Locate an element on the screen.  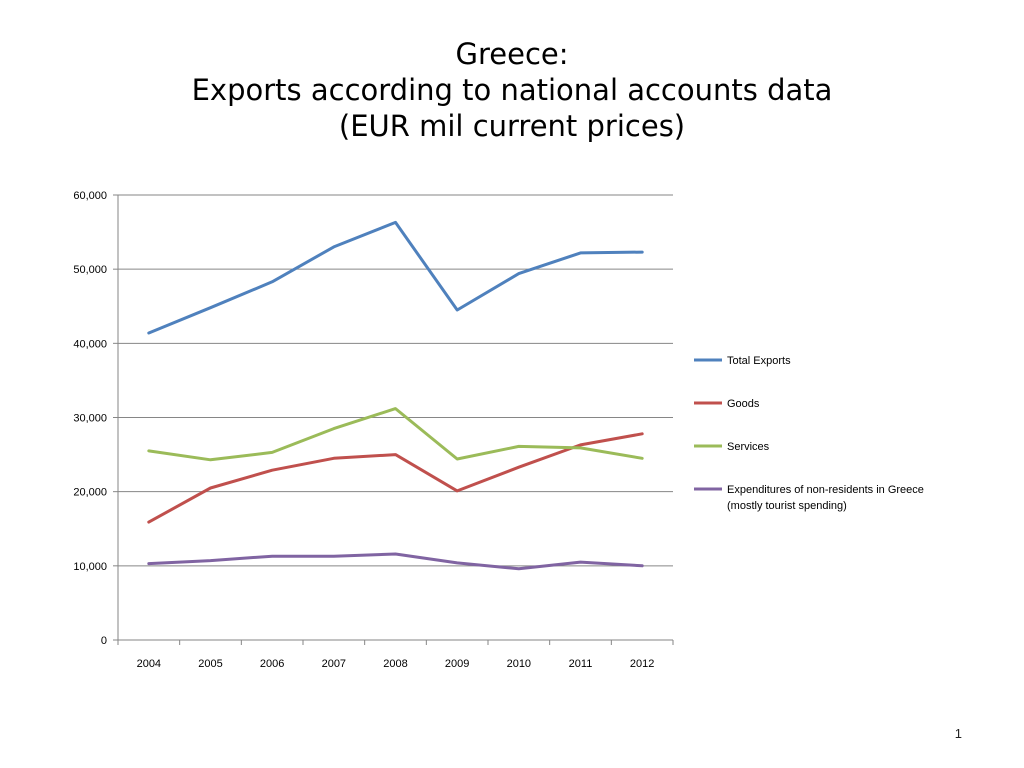
legend-label: Expenditures of non-residents in Greece is located at coordinates (825, 490).